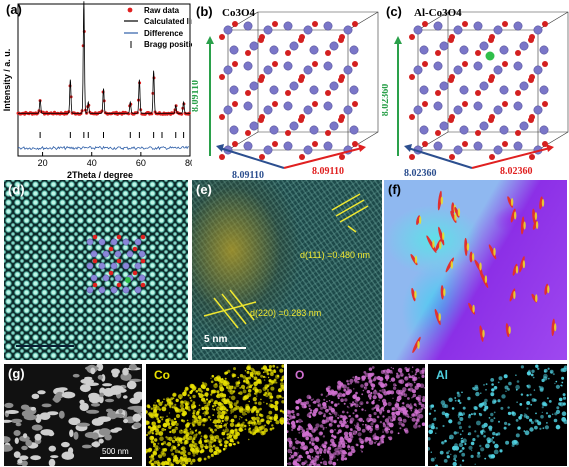 The height and width of the screenshot is (467, 569). Describe the element at coordinates (394, 189) in the screenshot. I see `panel-f-label: (f)` at that location.